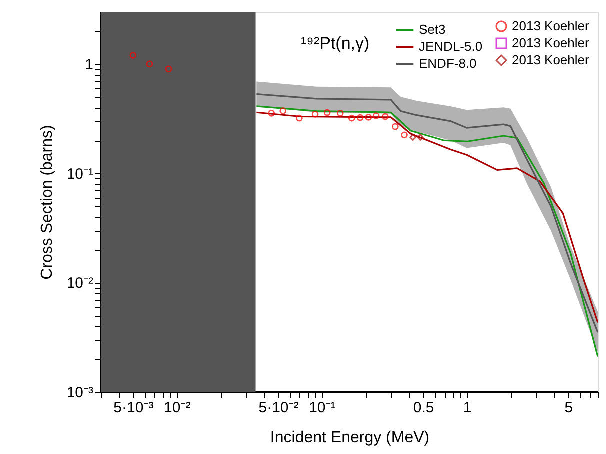 The height and width of the screenshot is (454, 606). I want to click on legend-label: Set3, so click(432, 29).